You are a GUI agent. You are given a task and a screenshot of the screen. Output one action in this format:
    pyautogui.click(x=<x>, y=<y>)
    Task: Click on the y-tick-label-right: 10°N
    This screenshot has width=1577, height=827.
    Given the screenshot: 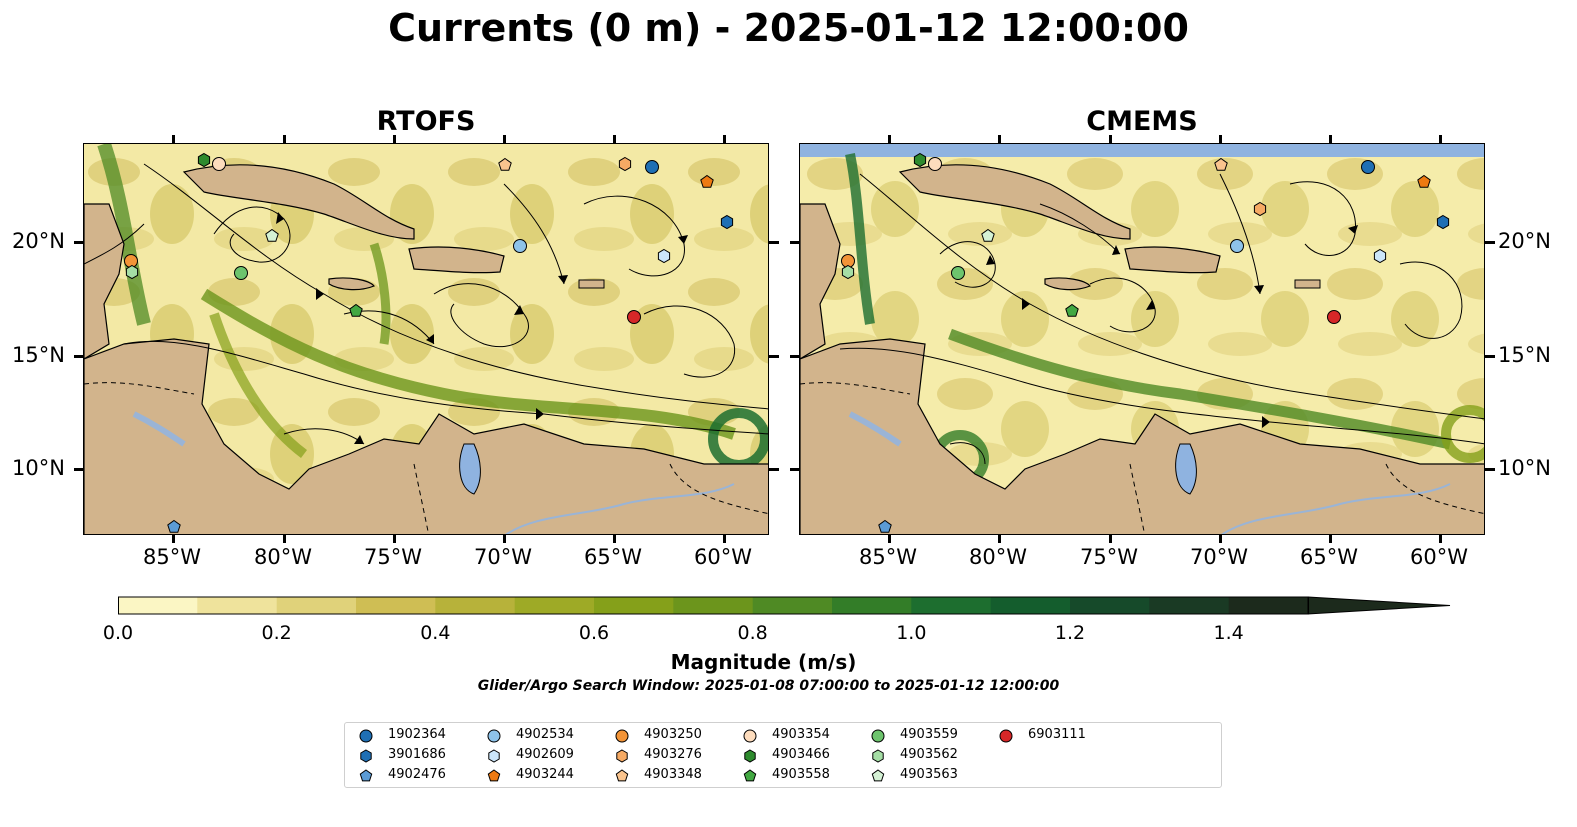 What is the action you would take?
    pyautogui.click(x=1524, y=468)
    